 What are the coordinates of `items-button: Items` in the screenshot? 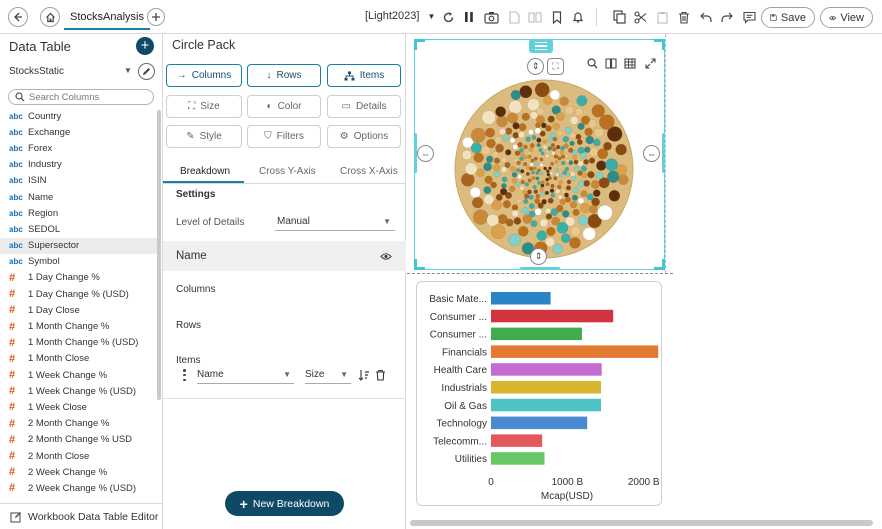 It's located at (364, 75).